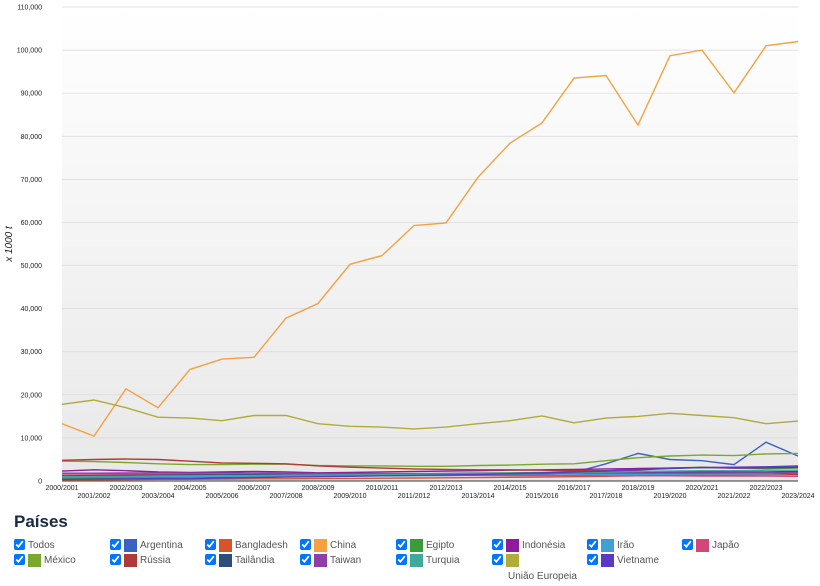  I want to click on legend-item: União Europeia, so click(534, 568).